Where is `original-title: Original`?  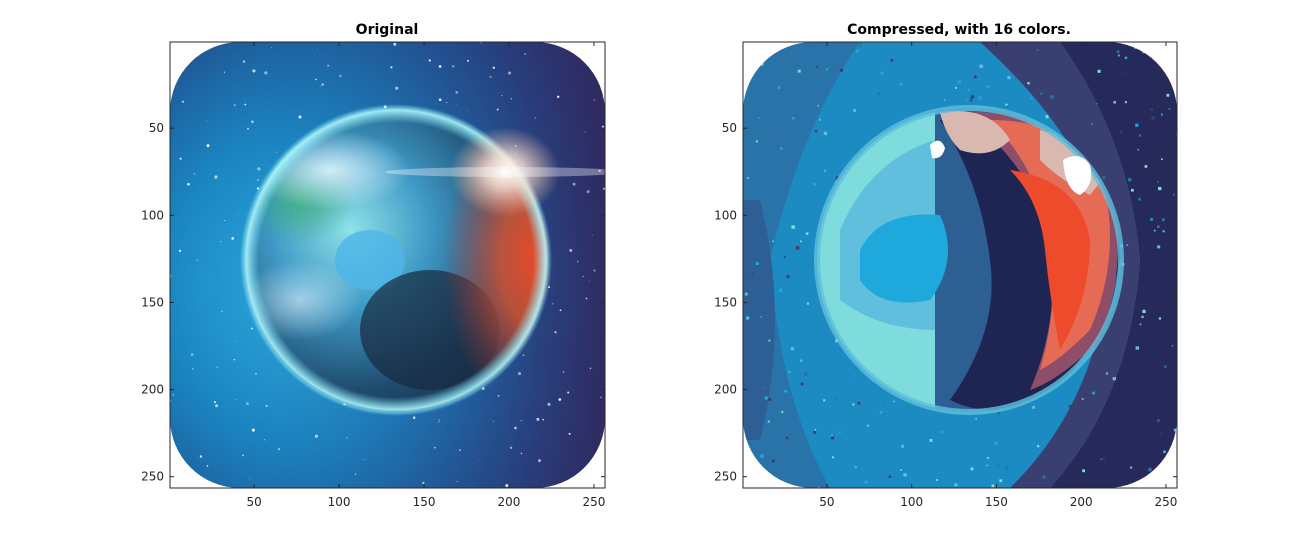 original-title: Original is located at coordinates (387, 30).